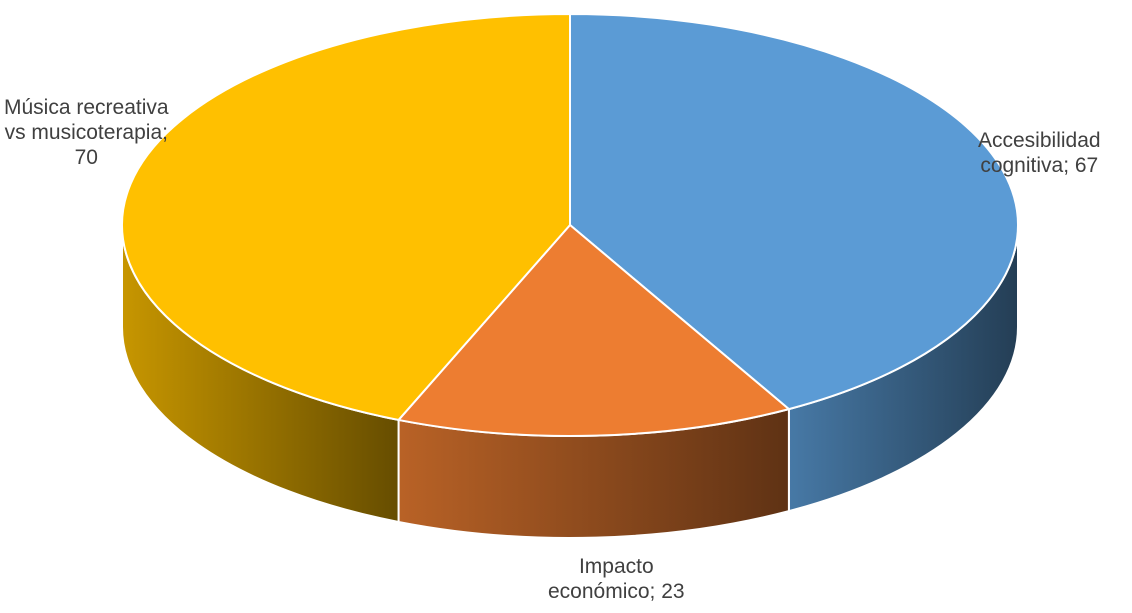  Describe the element at coordinates (616, 579) in the screenshot. I see `data-label-impacto-economico: Impacto económico; 23` at that location.